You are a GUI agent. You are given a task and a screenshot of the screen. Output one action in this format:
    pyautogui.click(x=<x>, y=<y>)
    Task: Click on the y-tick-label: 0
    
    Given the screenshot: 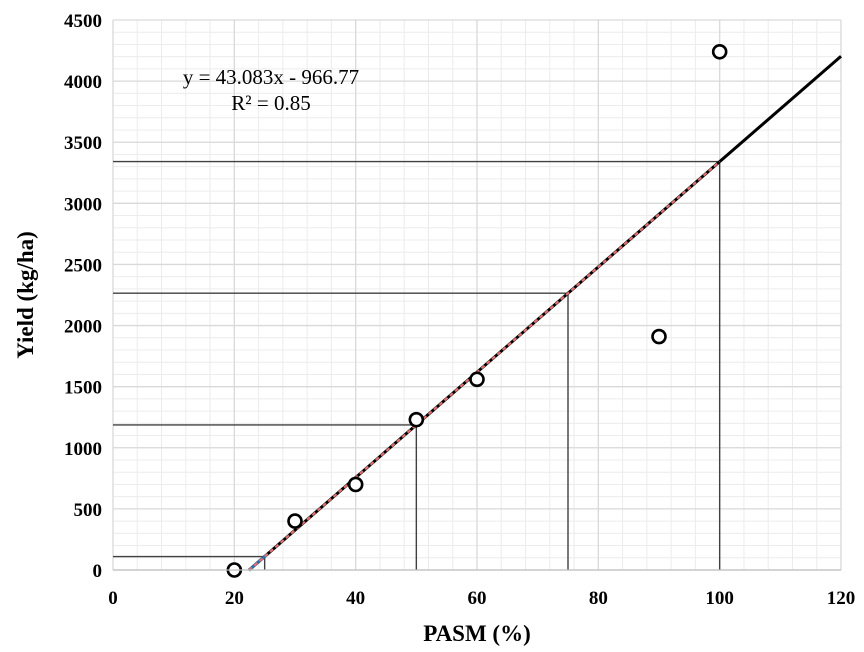 What is the action you would take?
    pyautogui.click(x=98, y=571)
    